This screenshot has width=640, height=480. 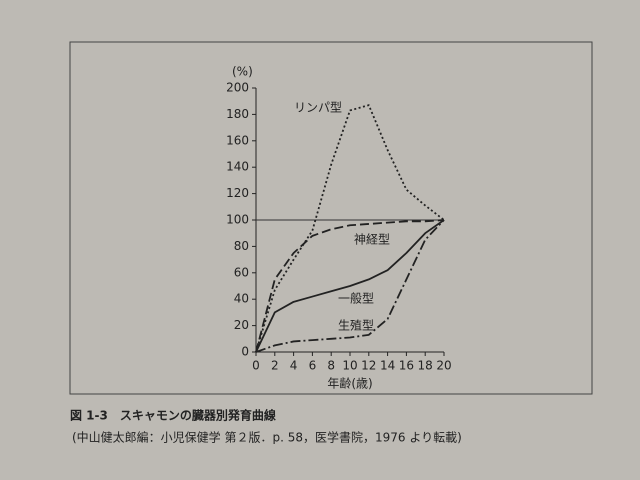 What do you see at coordinates (349, 383) in the screenshot?
I see `x-axis-label: 年齢(歳)` at bounding box center [349, 383].